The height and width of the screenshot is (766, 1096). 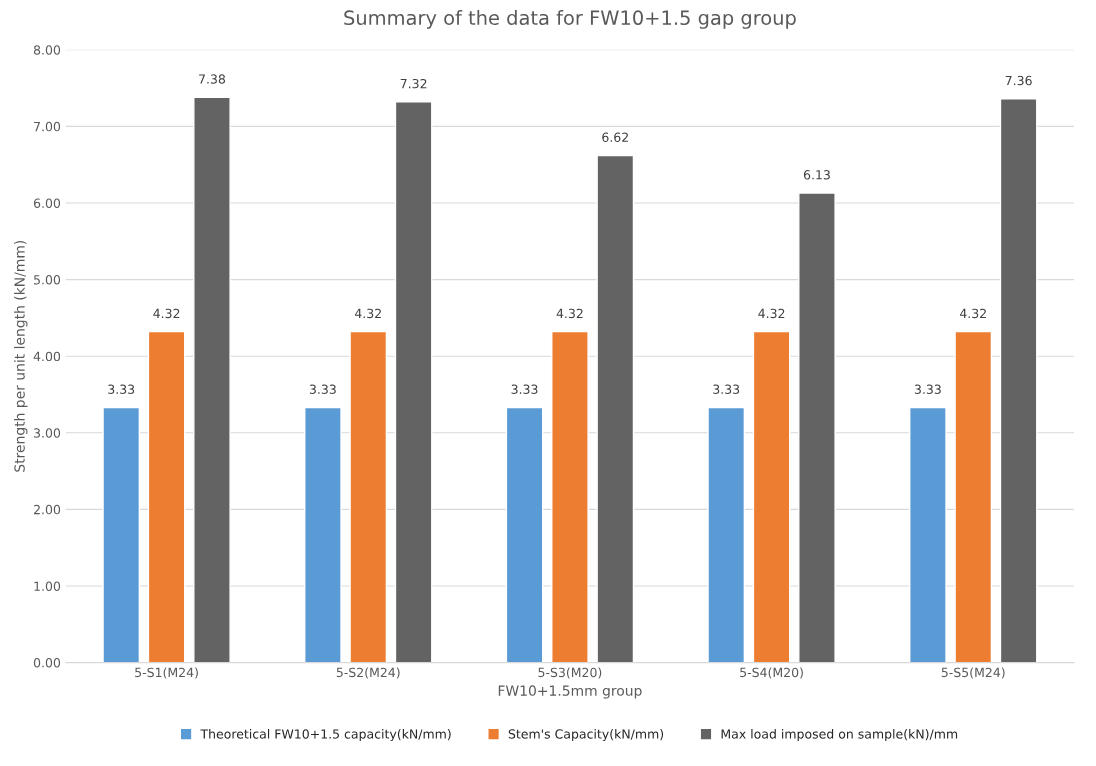 I want to click on x-tick-label: 5-S4(M20), so click(x=771, y=673).